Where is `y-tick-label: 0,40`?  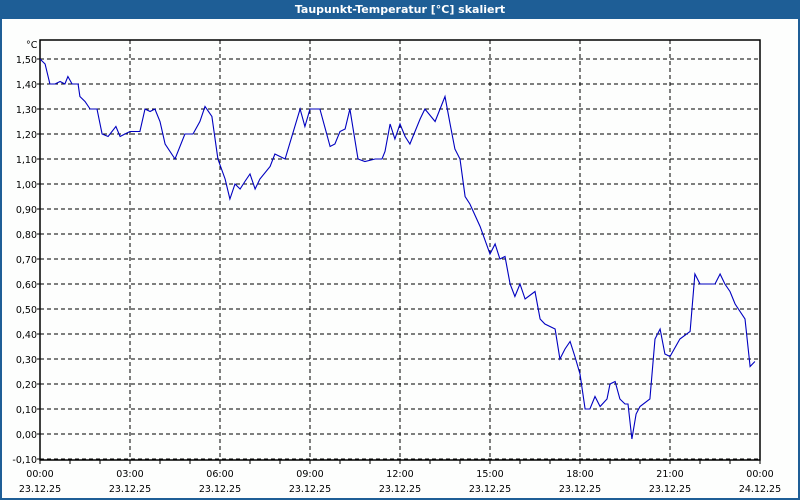
y-tick-label: 0,40 is located at coordinates (26, 335).